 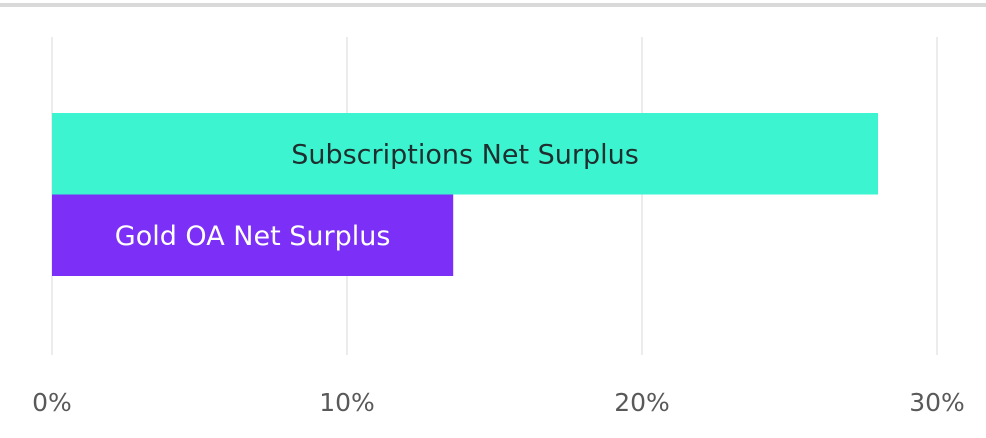 I want to click on bar-label: Gold OA Net Surplus, so click(x=253, y=236).